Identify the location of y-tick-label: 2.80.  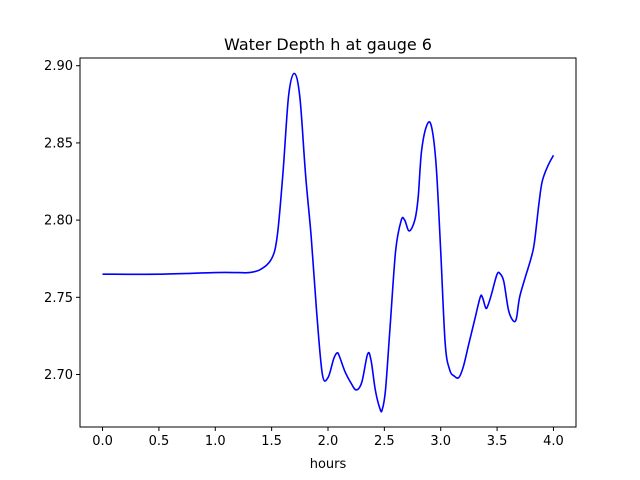
(58, 221).